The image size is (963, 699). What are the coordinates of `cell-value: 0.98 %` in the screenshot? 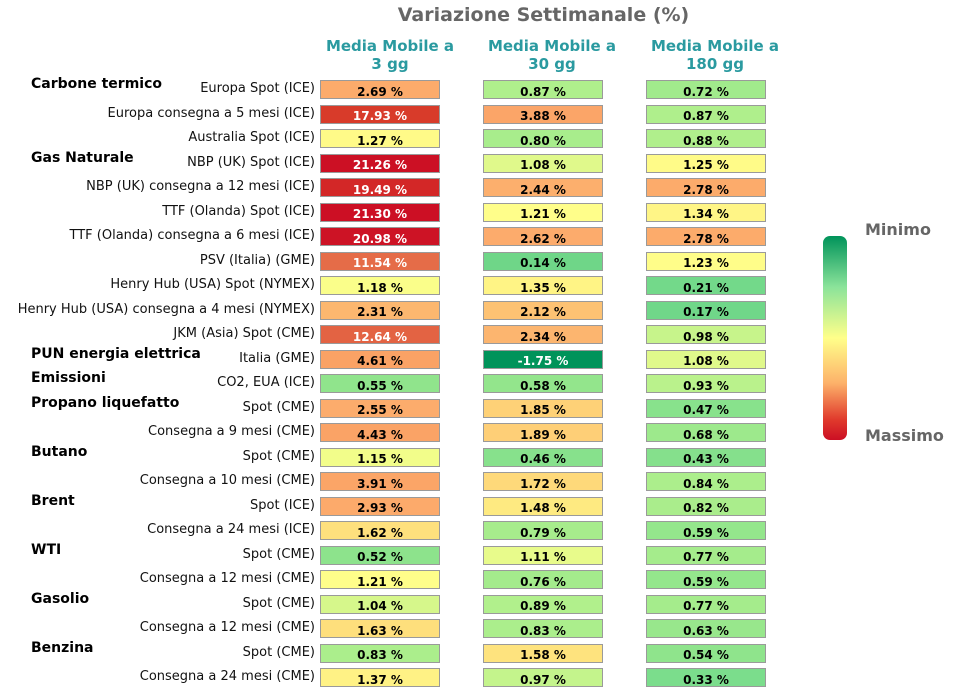 It's located at (706, 336).